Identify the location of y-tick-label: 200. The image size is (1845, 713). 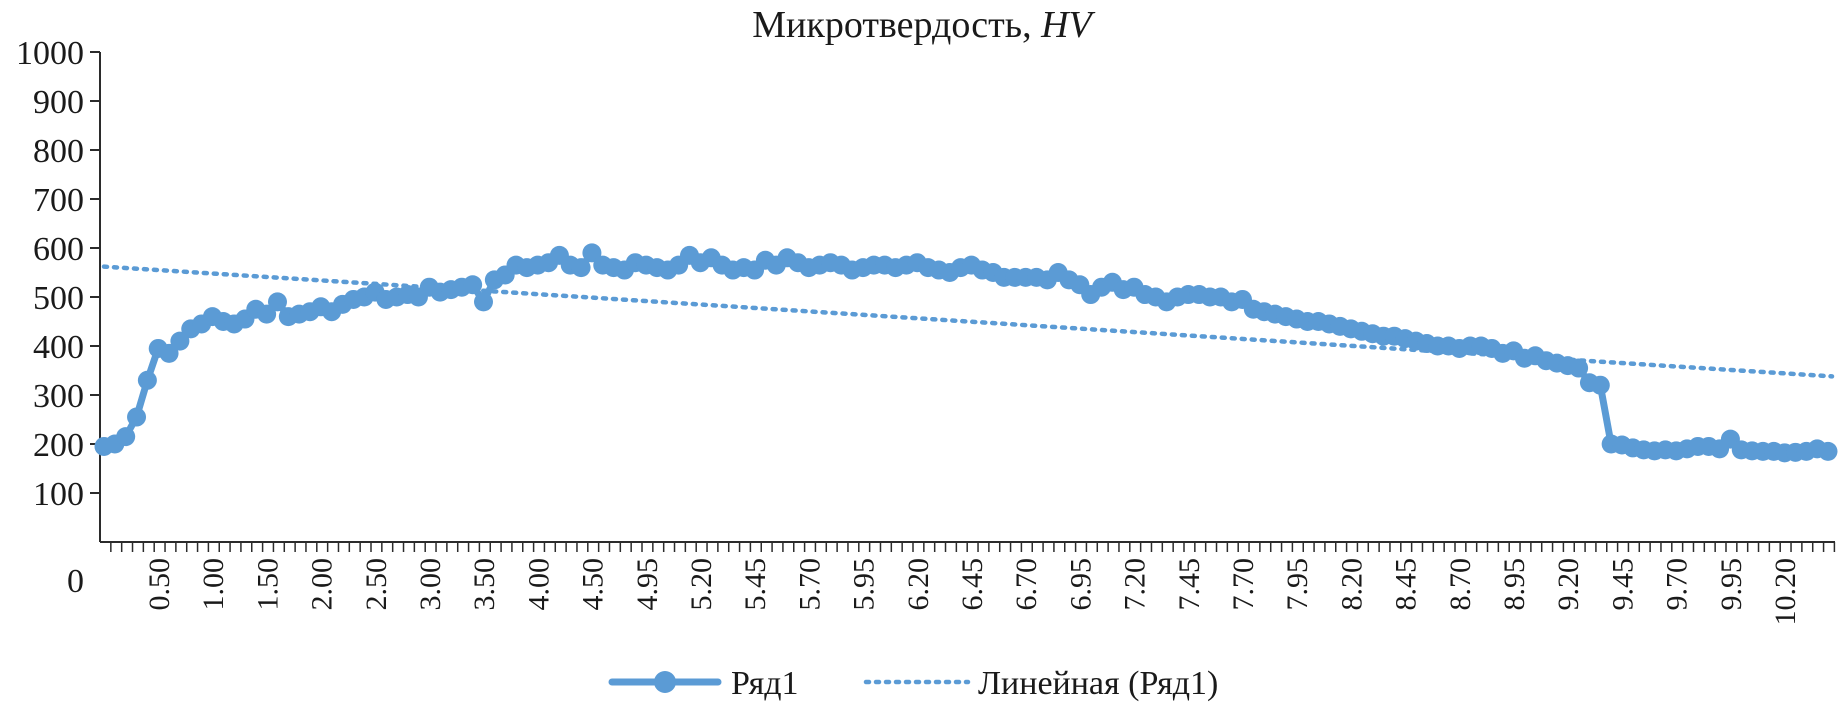
(58, 445).